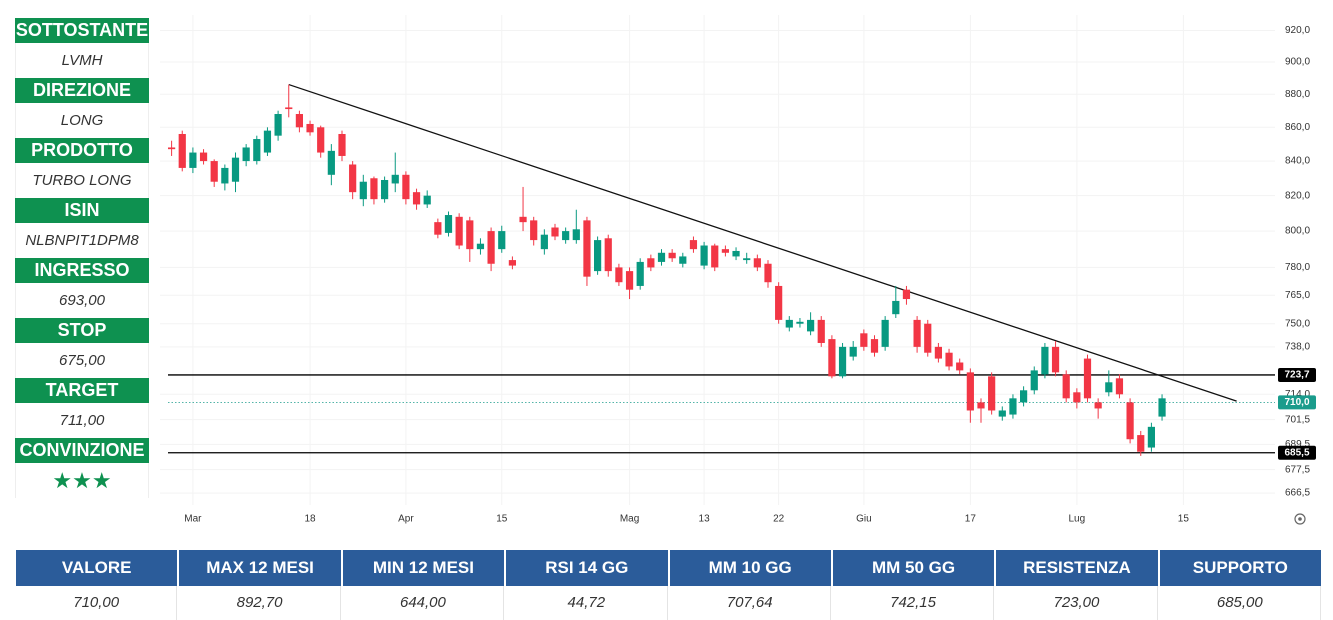 The image size is (1333, 620). I want to click on y-tick-label: 920,0, so click(1297, 30).